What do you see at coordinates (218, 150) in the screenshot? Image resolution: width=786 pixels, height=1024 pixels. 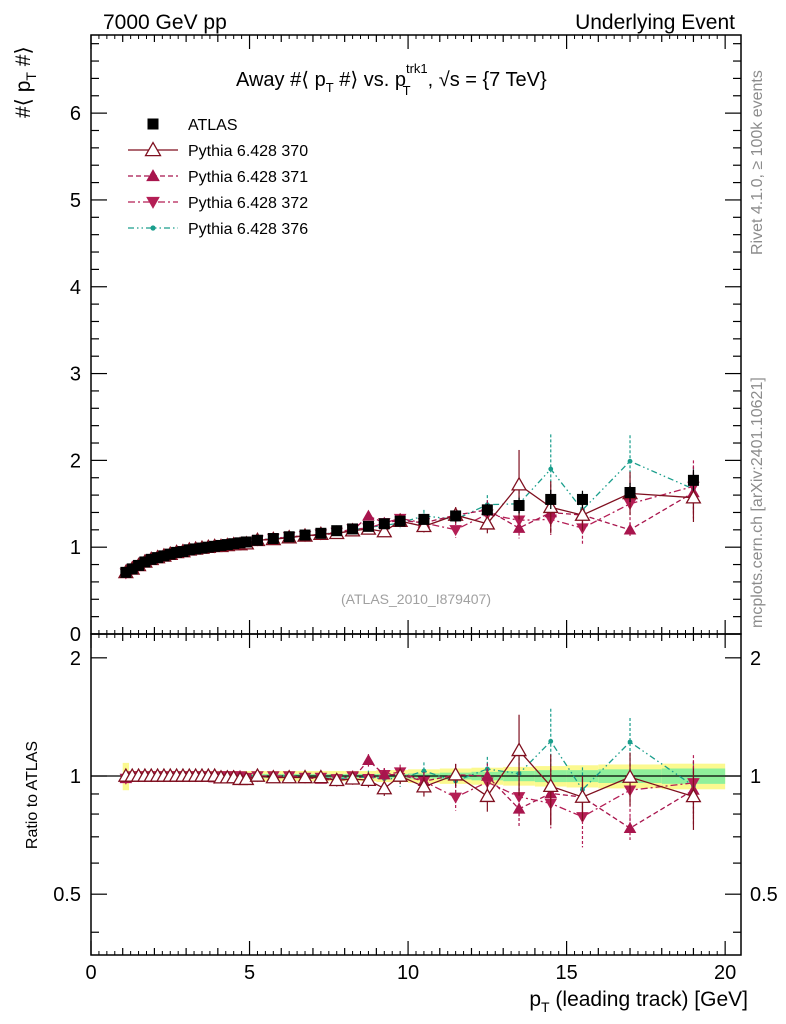 I see `legend-item-1: Pythia 6.428 370` at bounding box center [218, 150].